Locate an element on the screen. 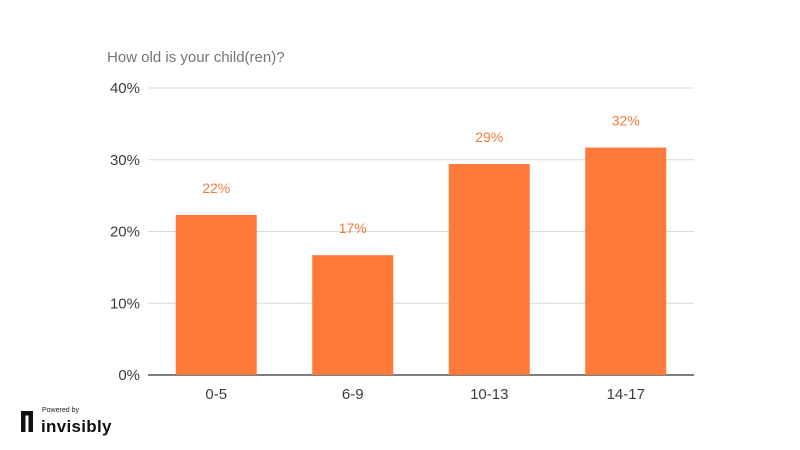 Image resolution: width=800 pixels, height=450 pixels. invisibly-logo-icon is located at coordinates (27, 421).